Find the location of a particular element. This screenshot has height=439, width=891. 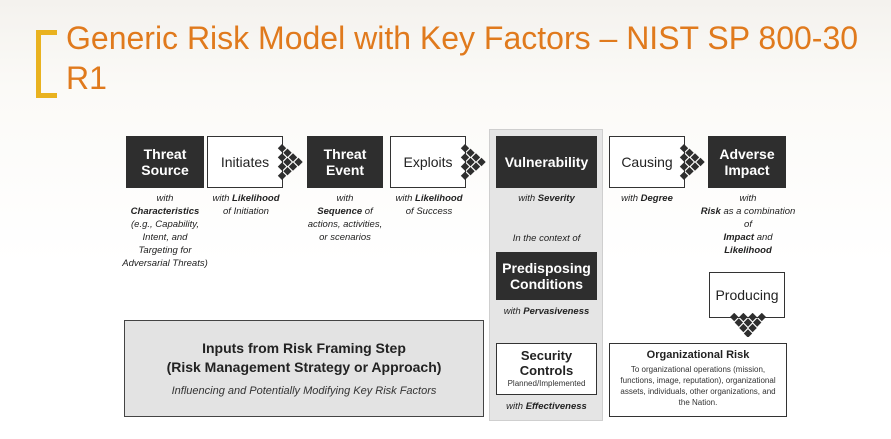

causing-box: Causing is located at coordinates (647, 162).